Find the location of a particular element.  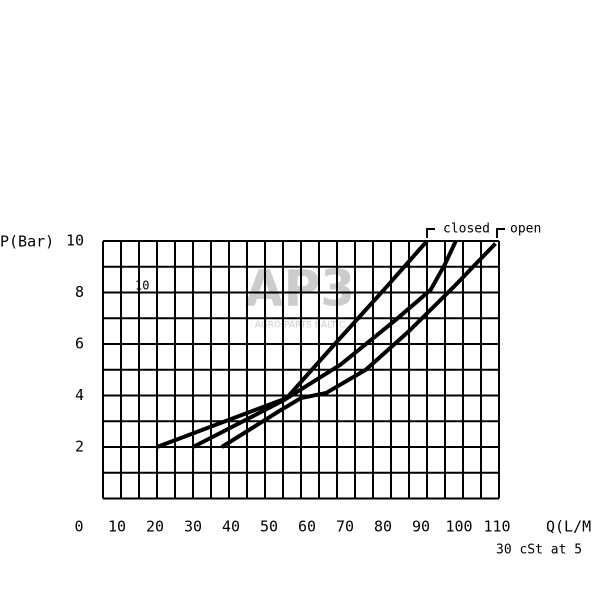

x-tick-label: 0 is located at coordinates (78, 527).